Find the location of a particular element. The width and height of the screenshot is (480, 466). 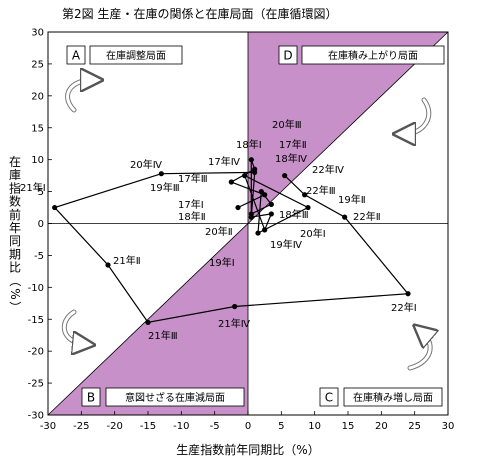

x-tick-label: 30 is located at coordinates (448, 426).